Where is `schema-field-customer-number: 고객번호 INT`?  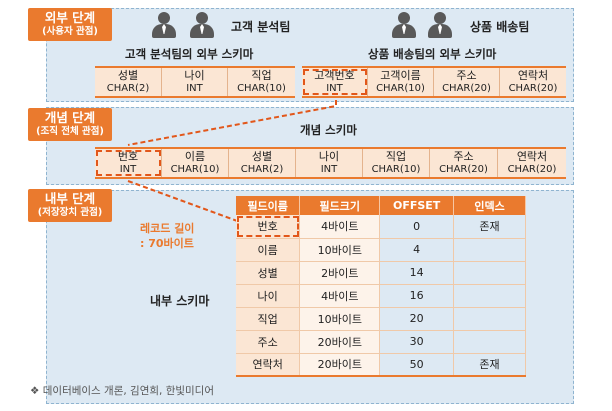
schema-field-customer-number: 고객번호 INT is located at coordinates (335, 82).